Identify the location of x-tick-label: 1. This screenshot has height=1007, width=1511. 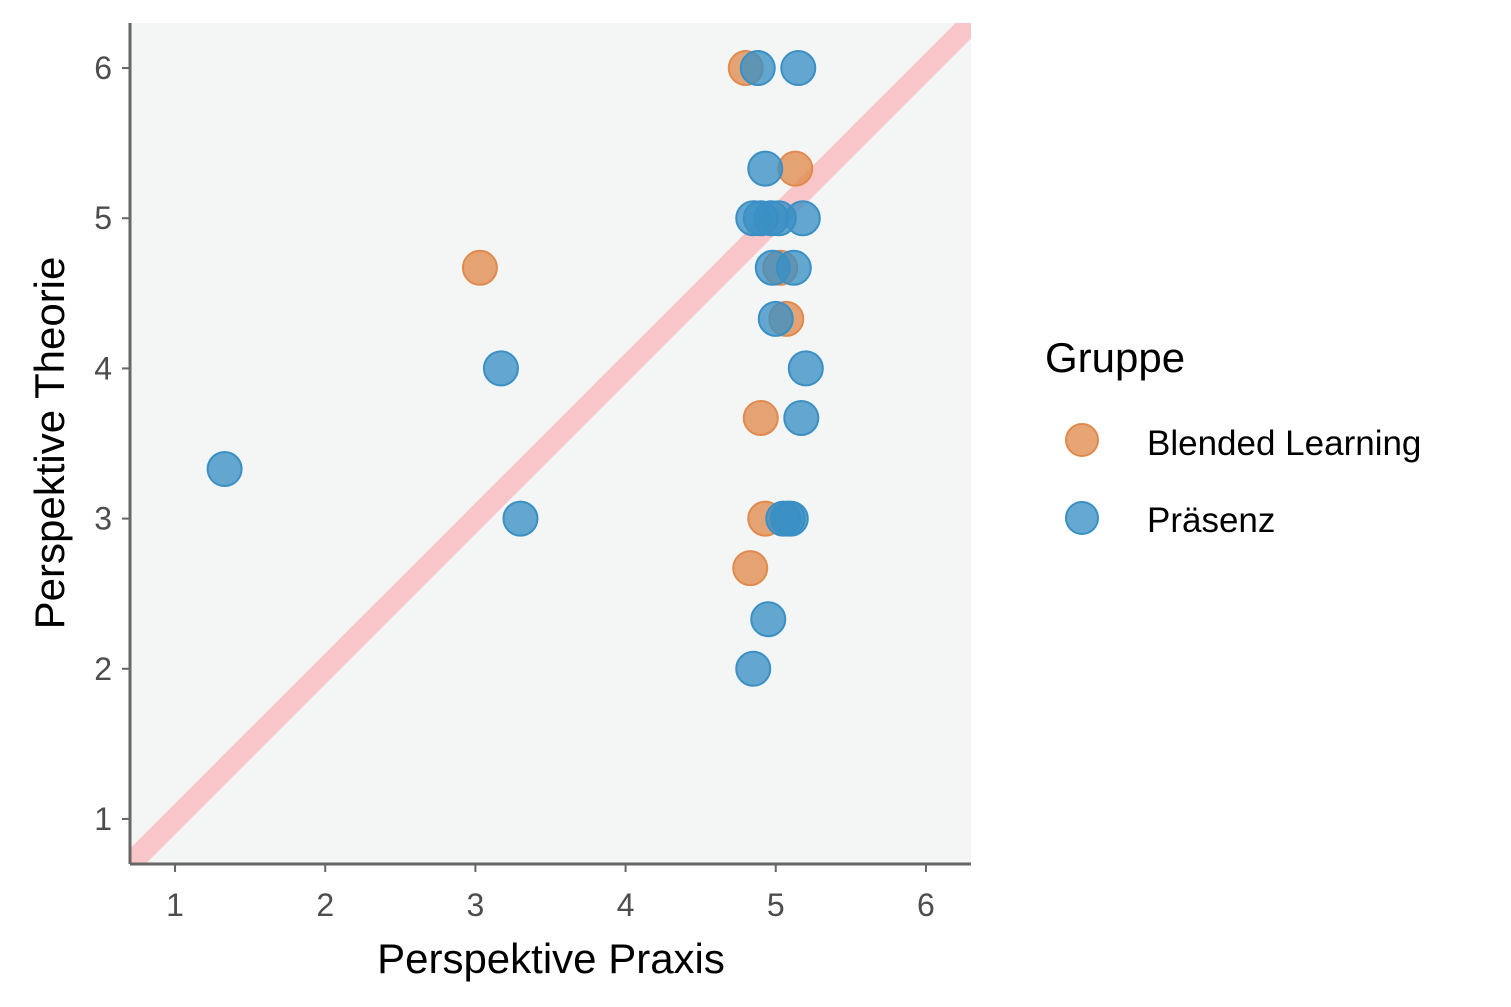
(175, 905).